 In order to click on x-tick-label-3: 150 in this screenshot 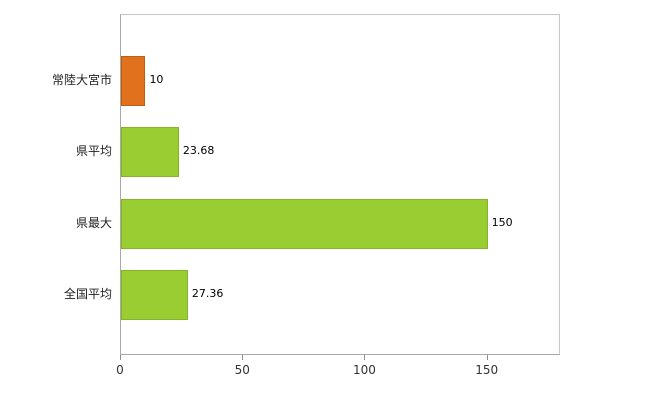, I will do `click(487, 370)`.